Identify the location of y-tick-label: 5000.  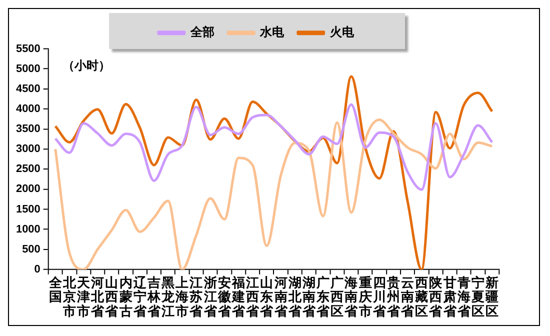
(28, 68).